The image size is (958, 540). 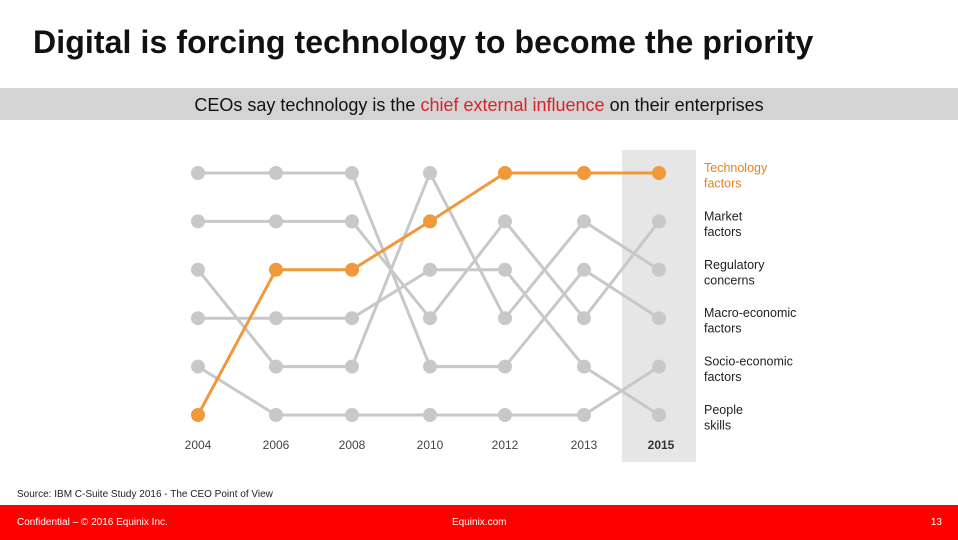 I want to click on data-point-technology-factors-2015, so click(x=659, y=173).